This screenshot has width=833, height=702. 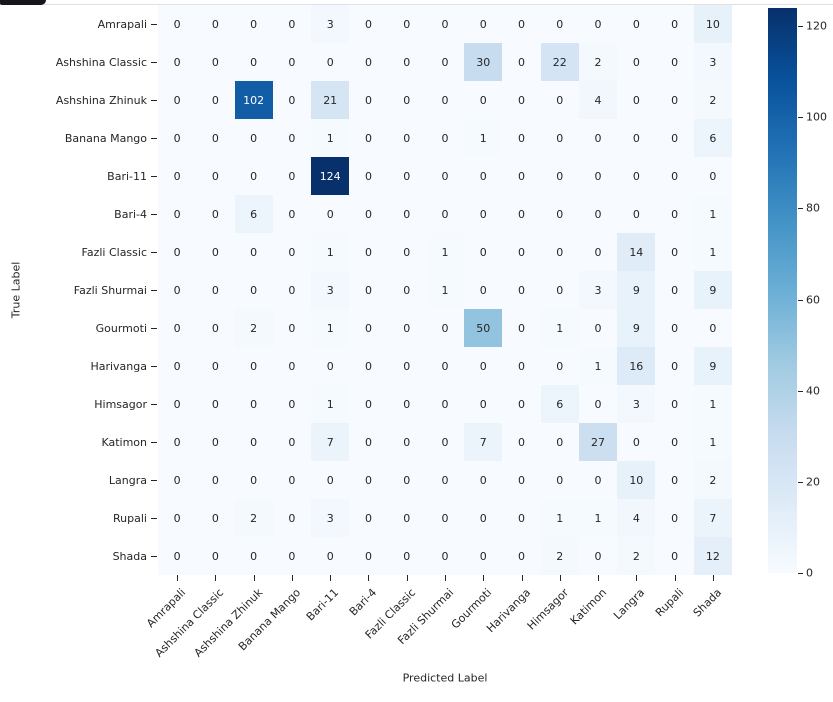 What do you see at coordinates (483, 62) in the screenshot?
I see `heatmap-cell: 30` at bounding box center [483, 62].